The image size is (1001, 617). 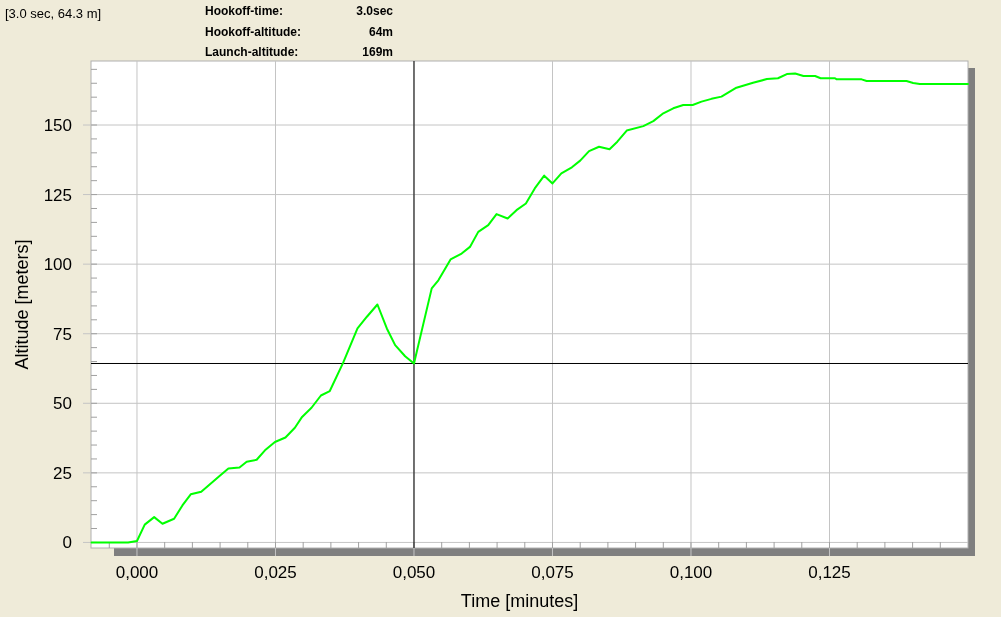 What do you see at coordinates (253, 31) in the screenshot?
I see `text: Hookoff-altitude:` at bounding box center [253, 31].